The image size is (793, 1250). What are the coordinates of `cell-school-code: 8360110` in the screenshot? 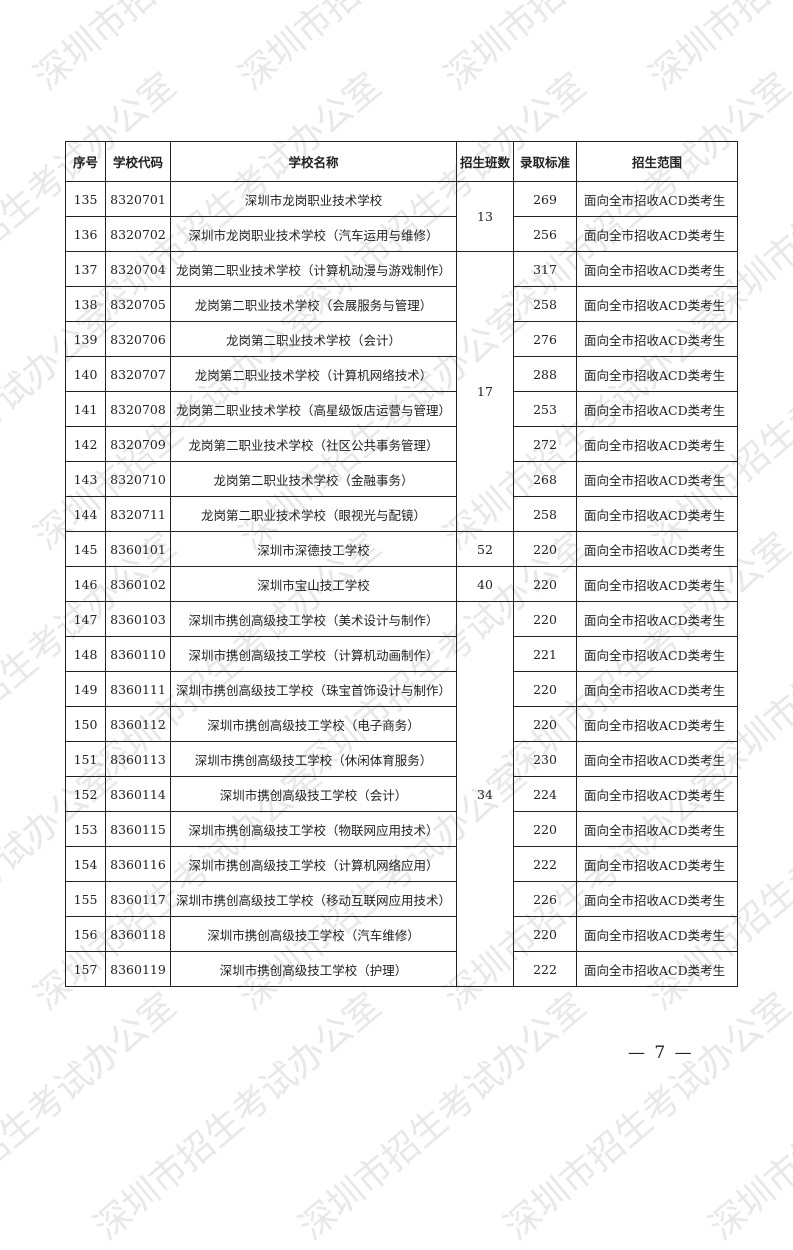 It's located at (138, 654).